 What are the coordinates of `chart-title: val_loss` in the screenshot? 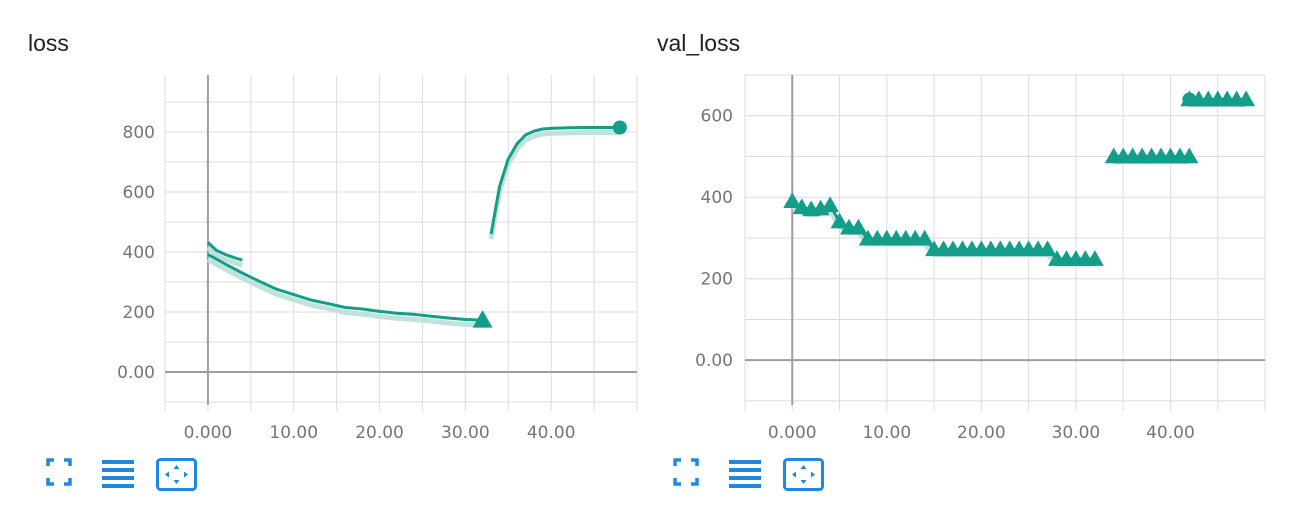 It's located at (699, 43).